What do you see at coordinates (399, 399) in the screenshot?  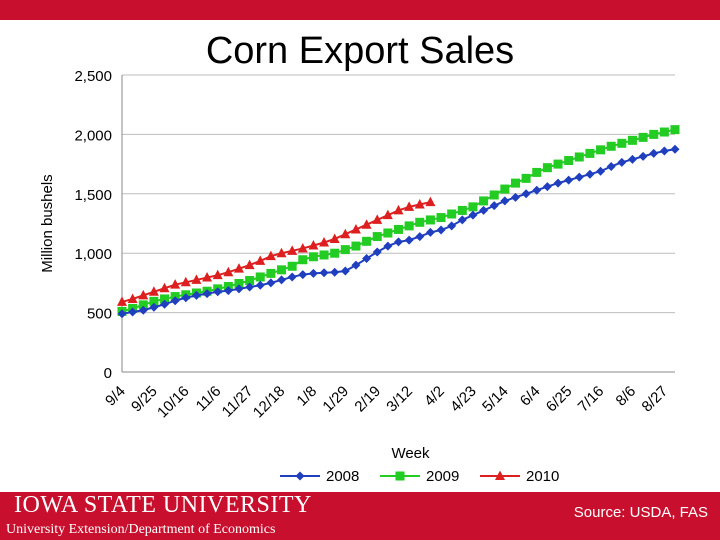 I see `x-tick-label: 3/12` at bounding box center [399, 399].